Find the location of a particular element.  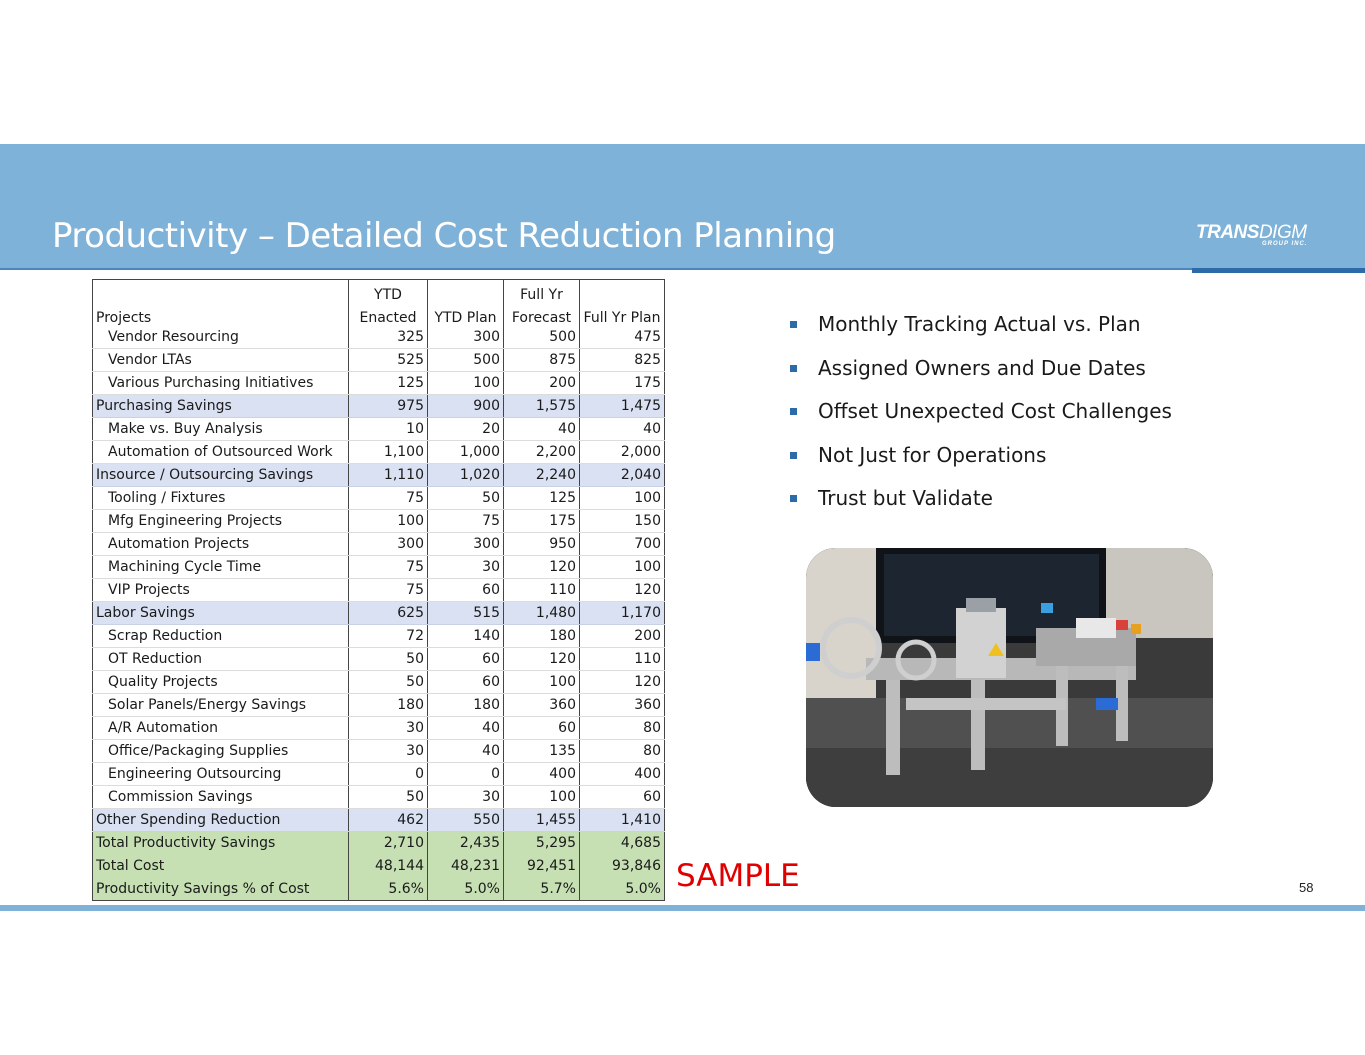

machine-photo-illustration is located at coordinates (1009, 677).